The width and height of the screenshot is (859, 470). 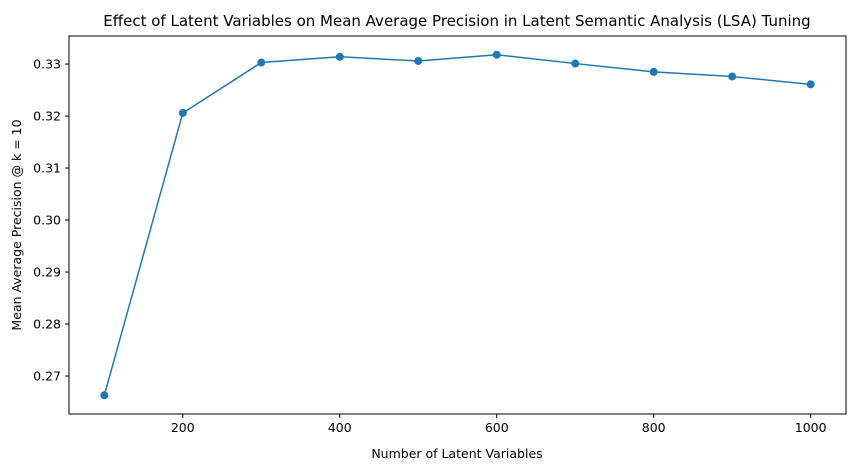 What do you see at coordinates (47, 324) in the screenshot?
I see `y-tick-label: 0.28` at bounding box center [47, 324].